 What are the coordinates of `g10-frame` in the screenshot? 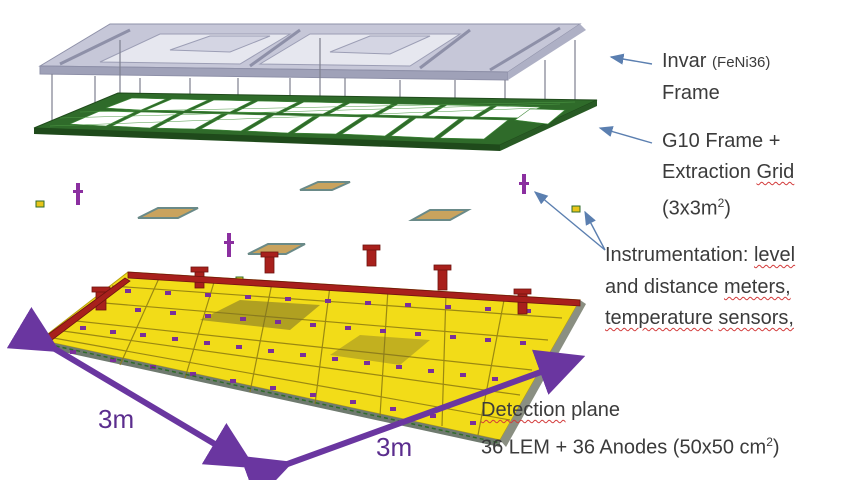 It's located at (315, 121).